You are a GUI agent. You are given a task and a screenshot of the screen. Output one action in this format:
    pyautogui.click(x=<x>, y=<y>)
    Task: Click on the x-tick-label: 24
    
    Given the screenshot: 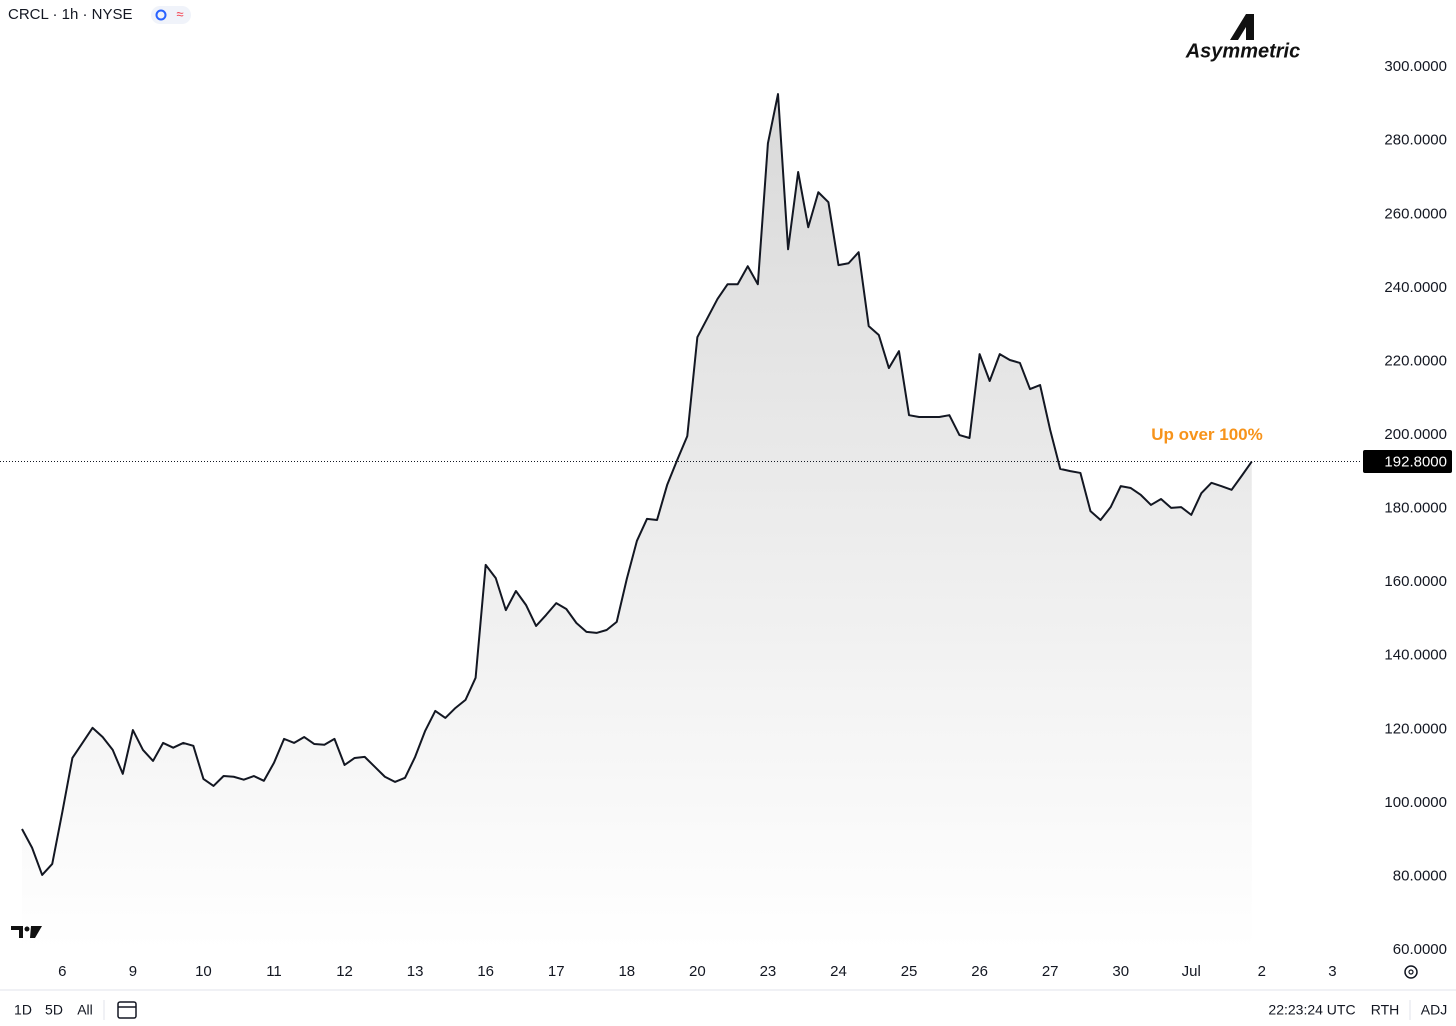 What is the action you would take?
    pyautogui.click(x=838, y=971)
    